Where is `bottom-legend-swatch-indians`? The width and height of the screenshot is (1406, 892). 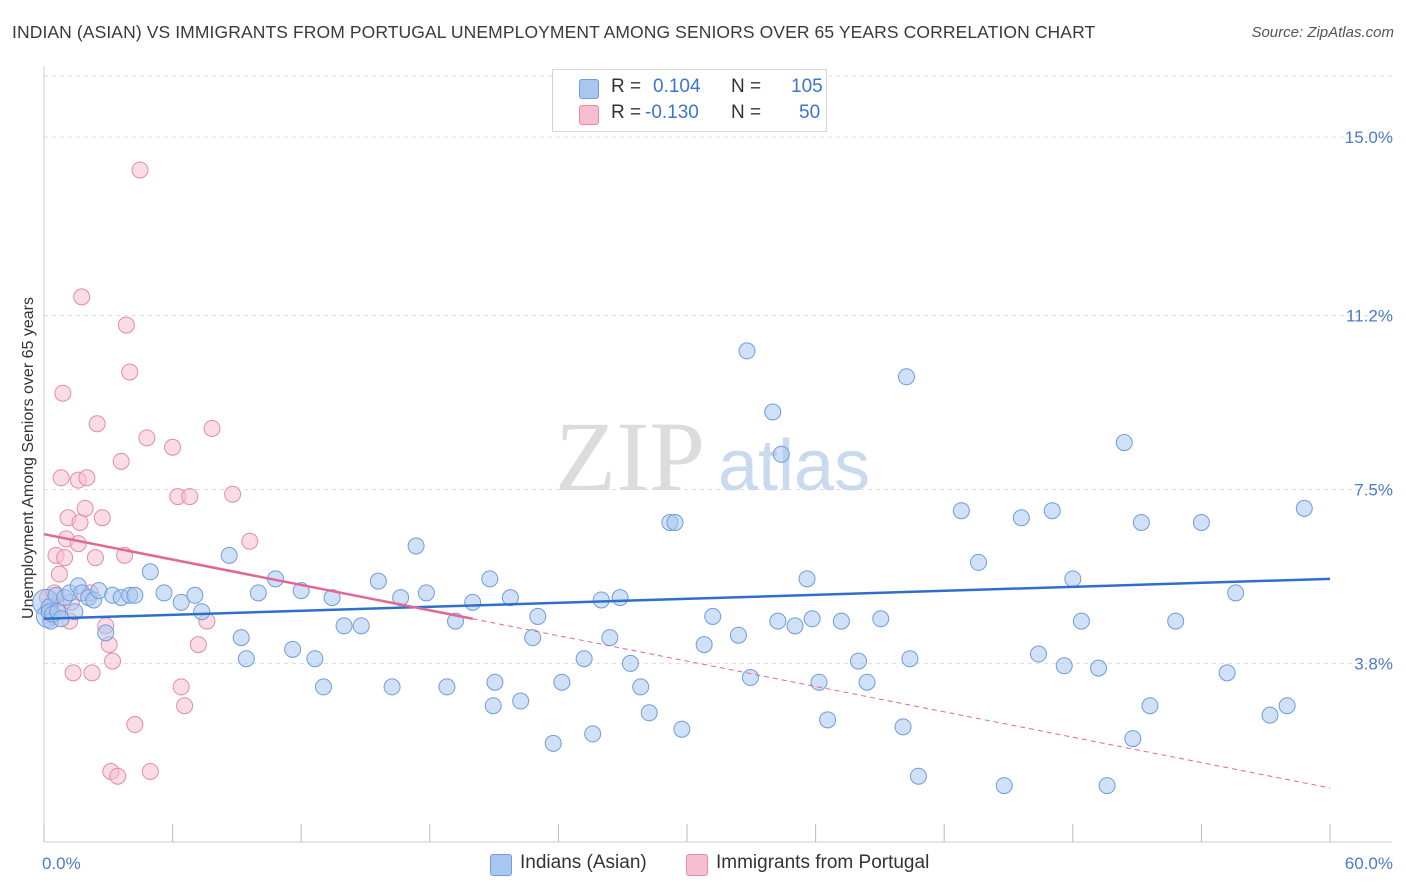
bottom-legend-swatch-indians is located at coordinates (501, 865).